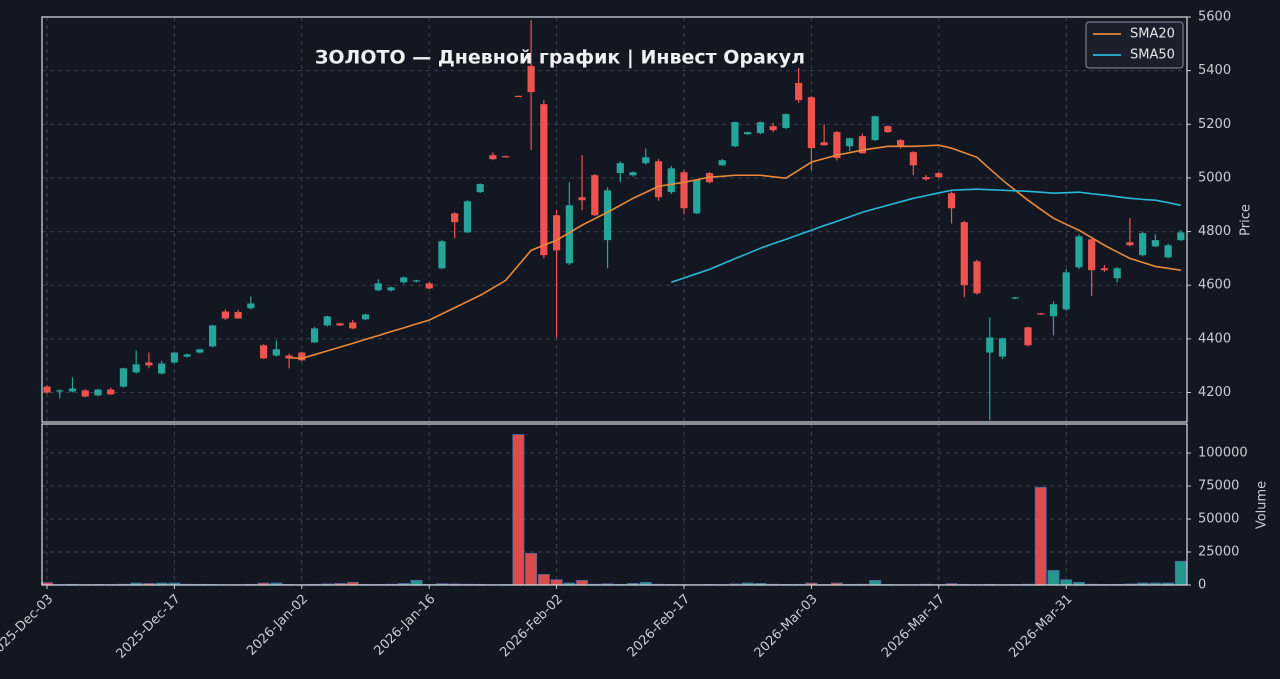 This screenshot has width=1280, height=679. Describe the element at coordinates (1214, 231) in the screenshot. I see `y-tick-label: 4800` at that location.